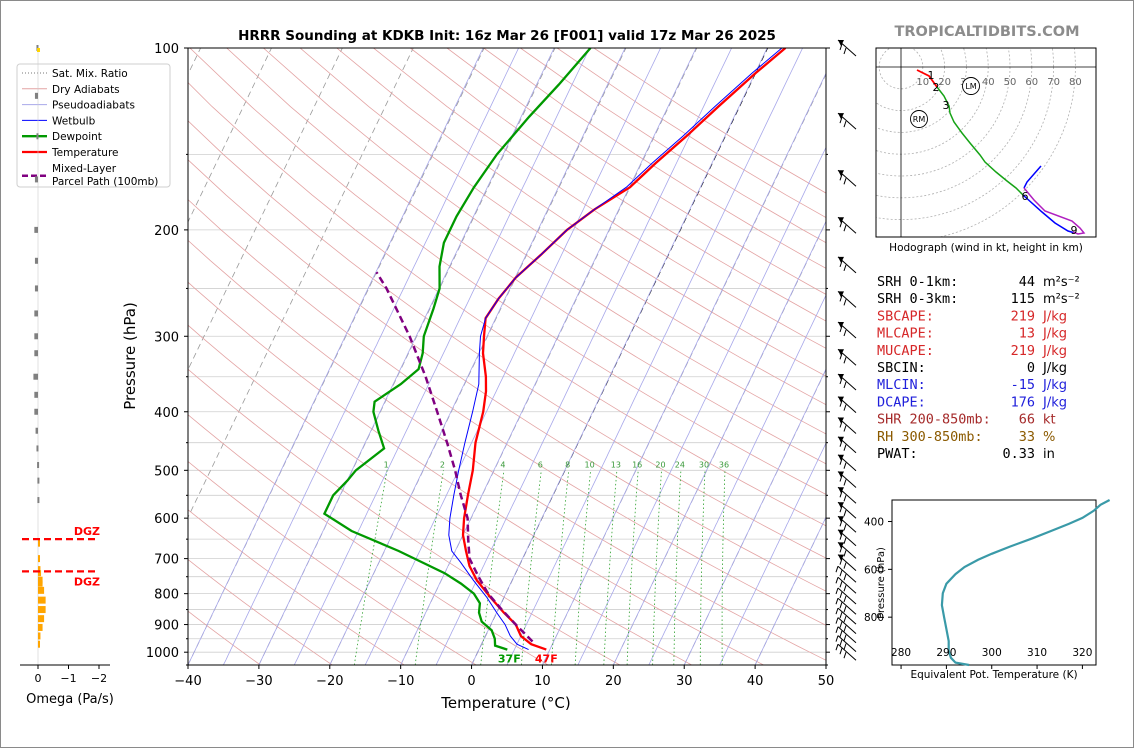 The width and height of the screenshot is (1134, 748). Describe the element at coordinates (502, 464) in the screenshot. I see `mixing-ratio-label: 4` at that location.